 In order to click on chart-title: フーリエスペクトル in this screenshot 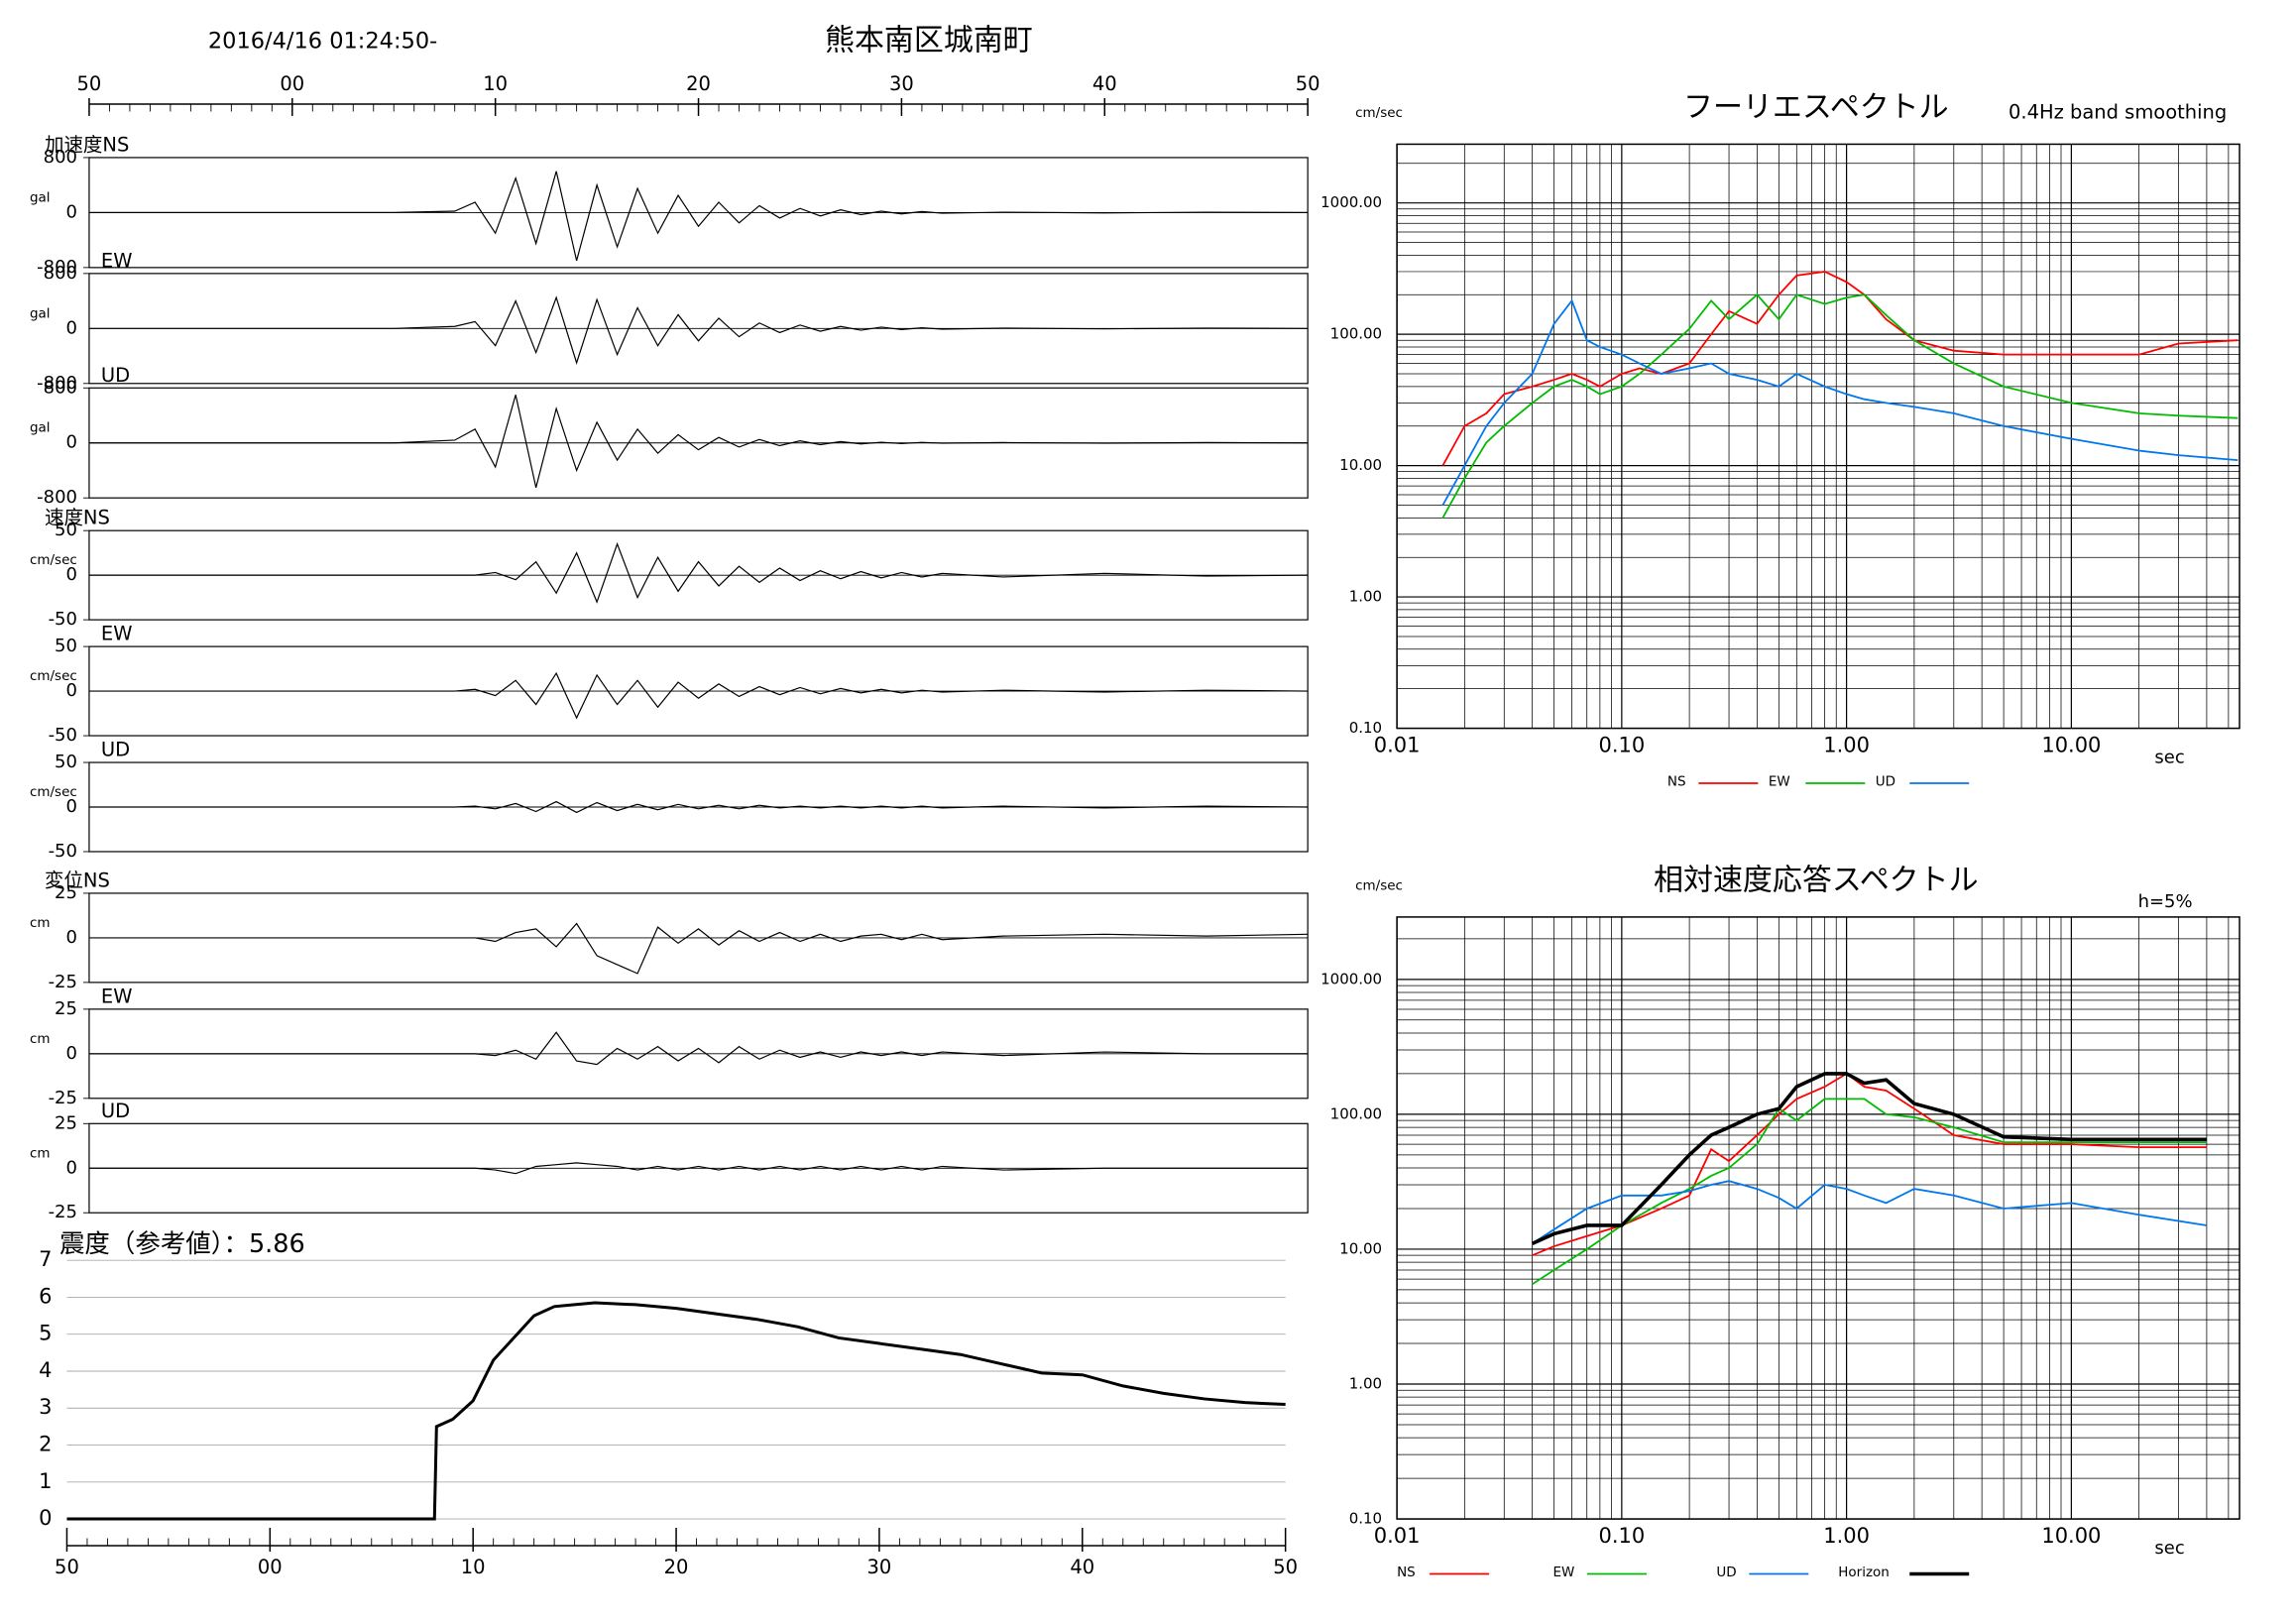, I will do `click(1816, 107)`.